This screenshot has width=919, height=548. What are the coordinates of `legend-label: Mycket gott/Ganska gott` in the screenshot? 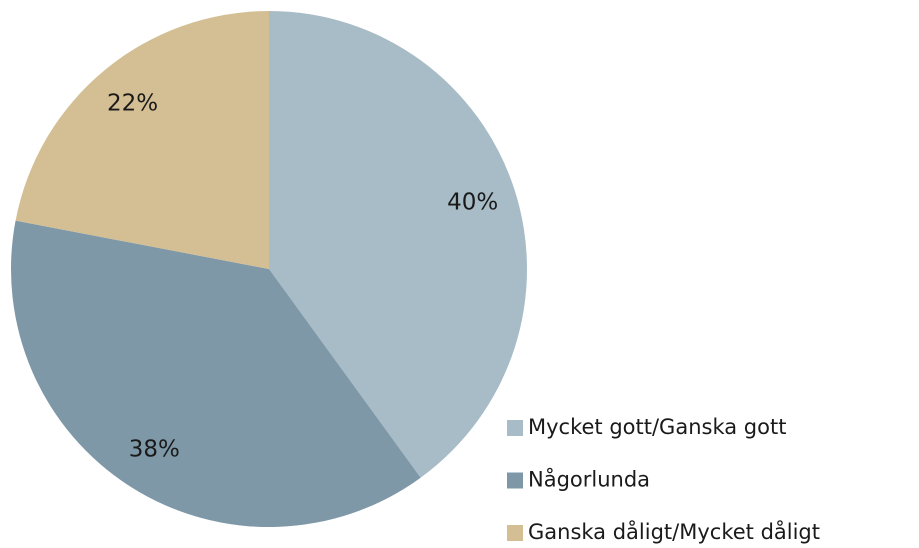 It's located at (657, 427).